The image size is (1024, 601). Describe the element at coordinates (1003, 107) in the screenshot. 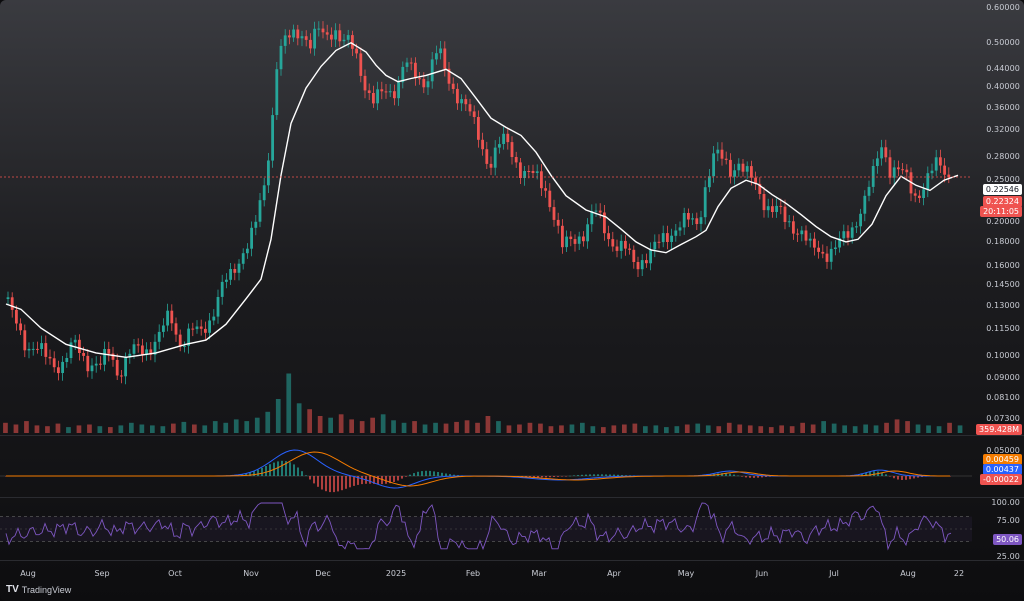

I see `price-tick: 0.36000` at that location.